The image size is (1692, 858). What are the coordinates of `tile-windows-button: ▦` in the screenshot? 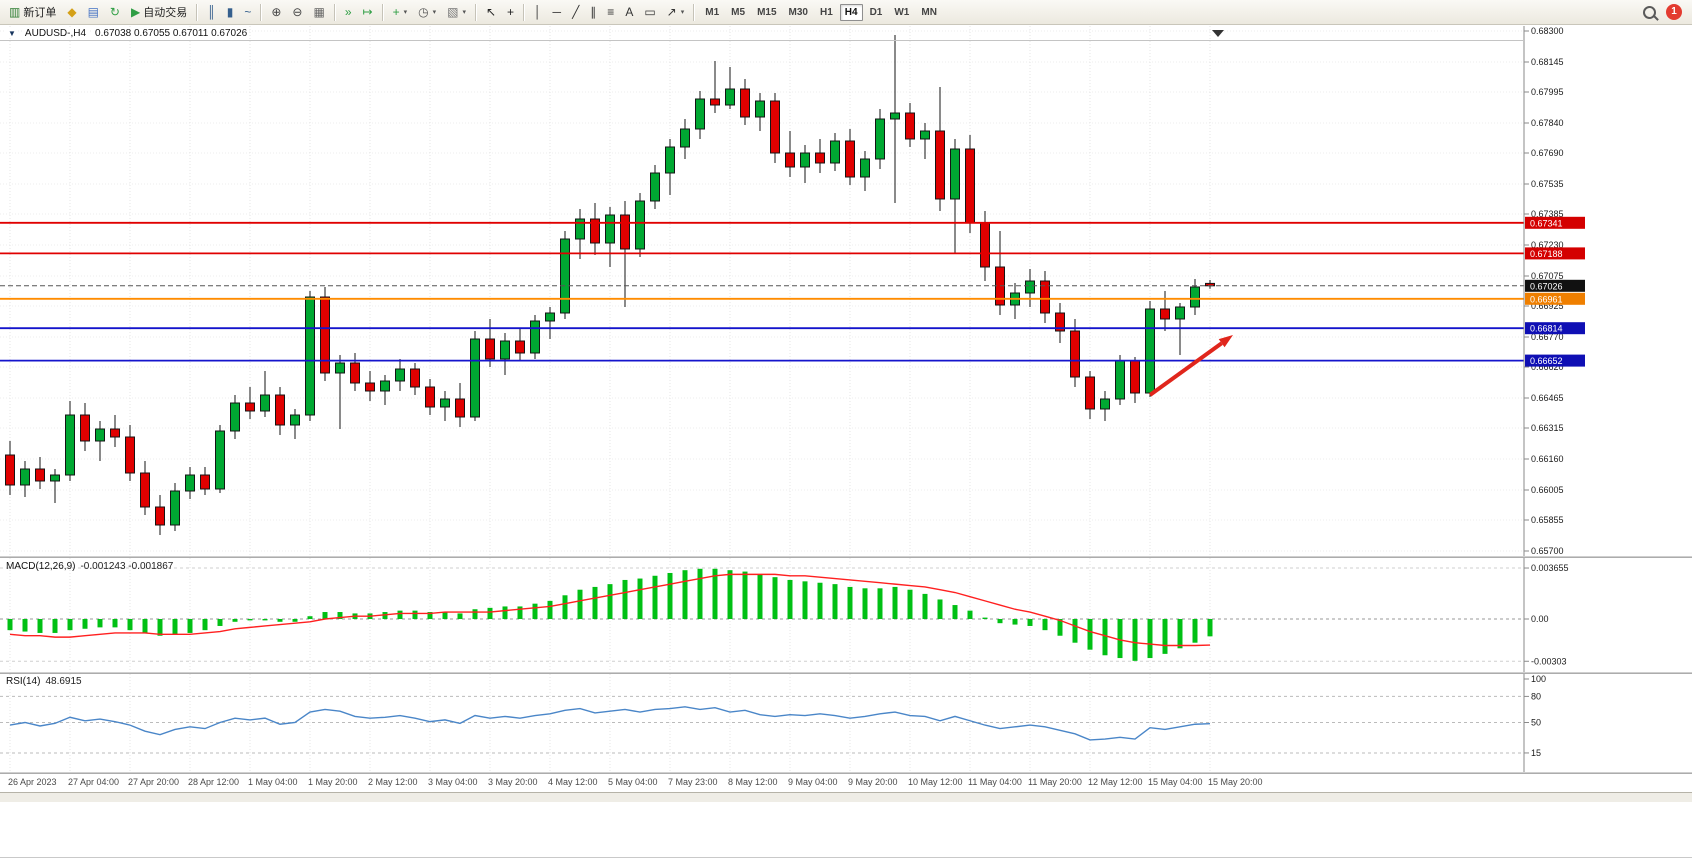 It's located at (318, 12).